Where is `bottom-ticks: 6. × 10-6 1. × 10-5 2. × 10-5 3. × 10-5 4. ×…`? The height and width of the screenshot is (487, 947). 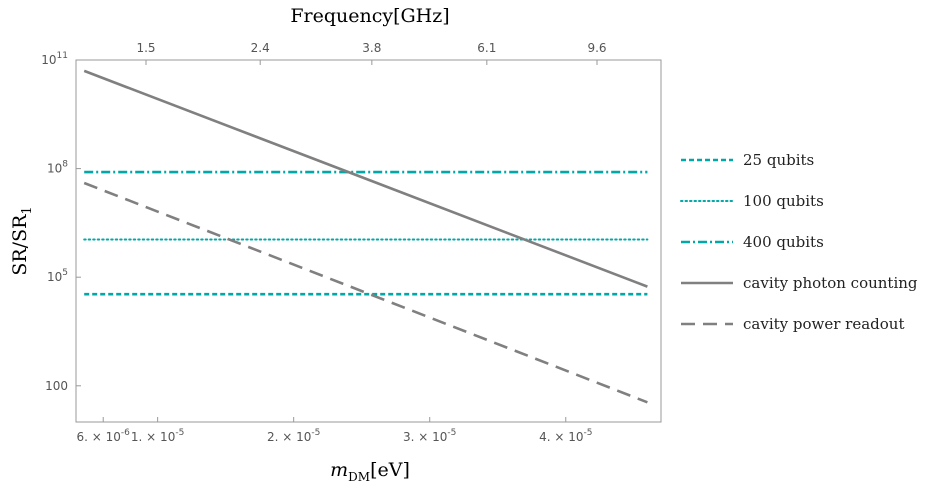
bottom-ticks: 6. × 10-6 1. × 10-5 2. × 10-5 3. × 10-5 4. ×… is located at coordinates (334, 430).